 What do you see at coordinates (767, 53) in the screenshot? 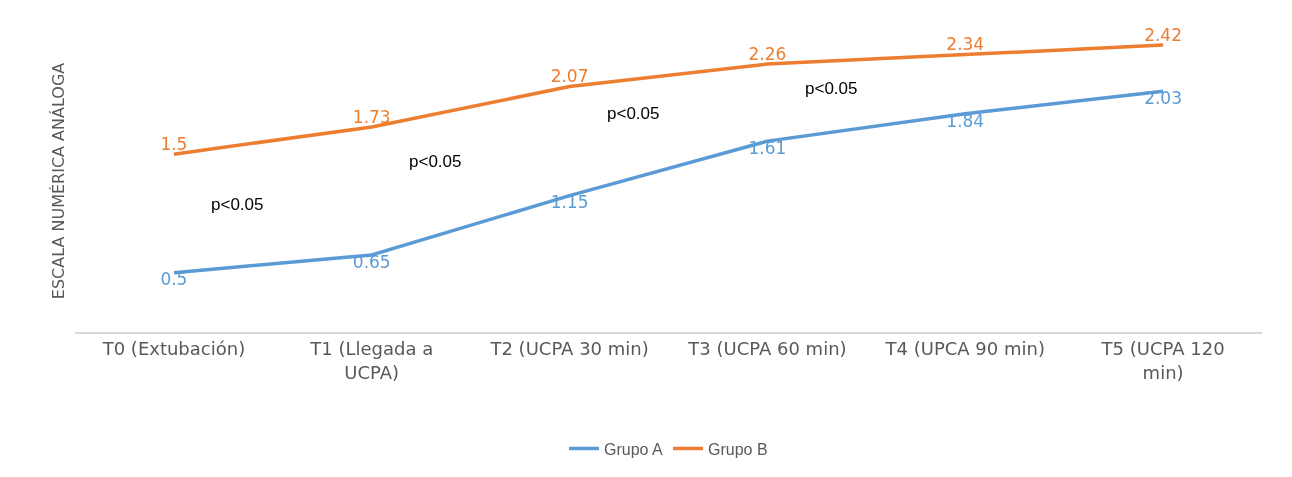
I see `data-label: 2.26` at bounding box center [767, 53].